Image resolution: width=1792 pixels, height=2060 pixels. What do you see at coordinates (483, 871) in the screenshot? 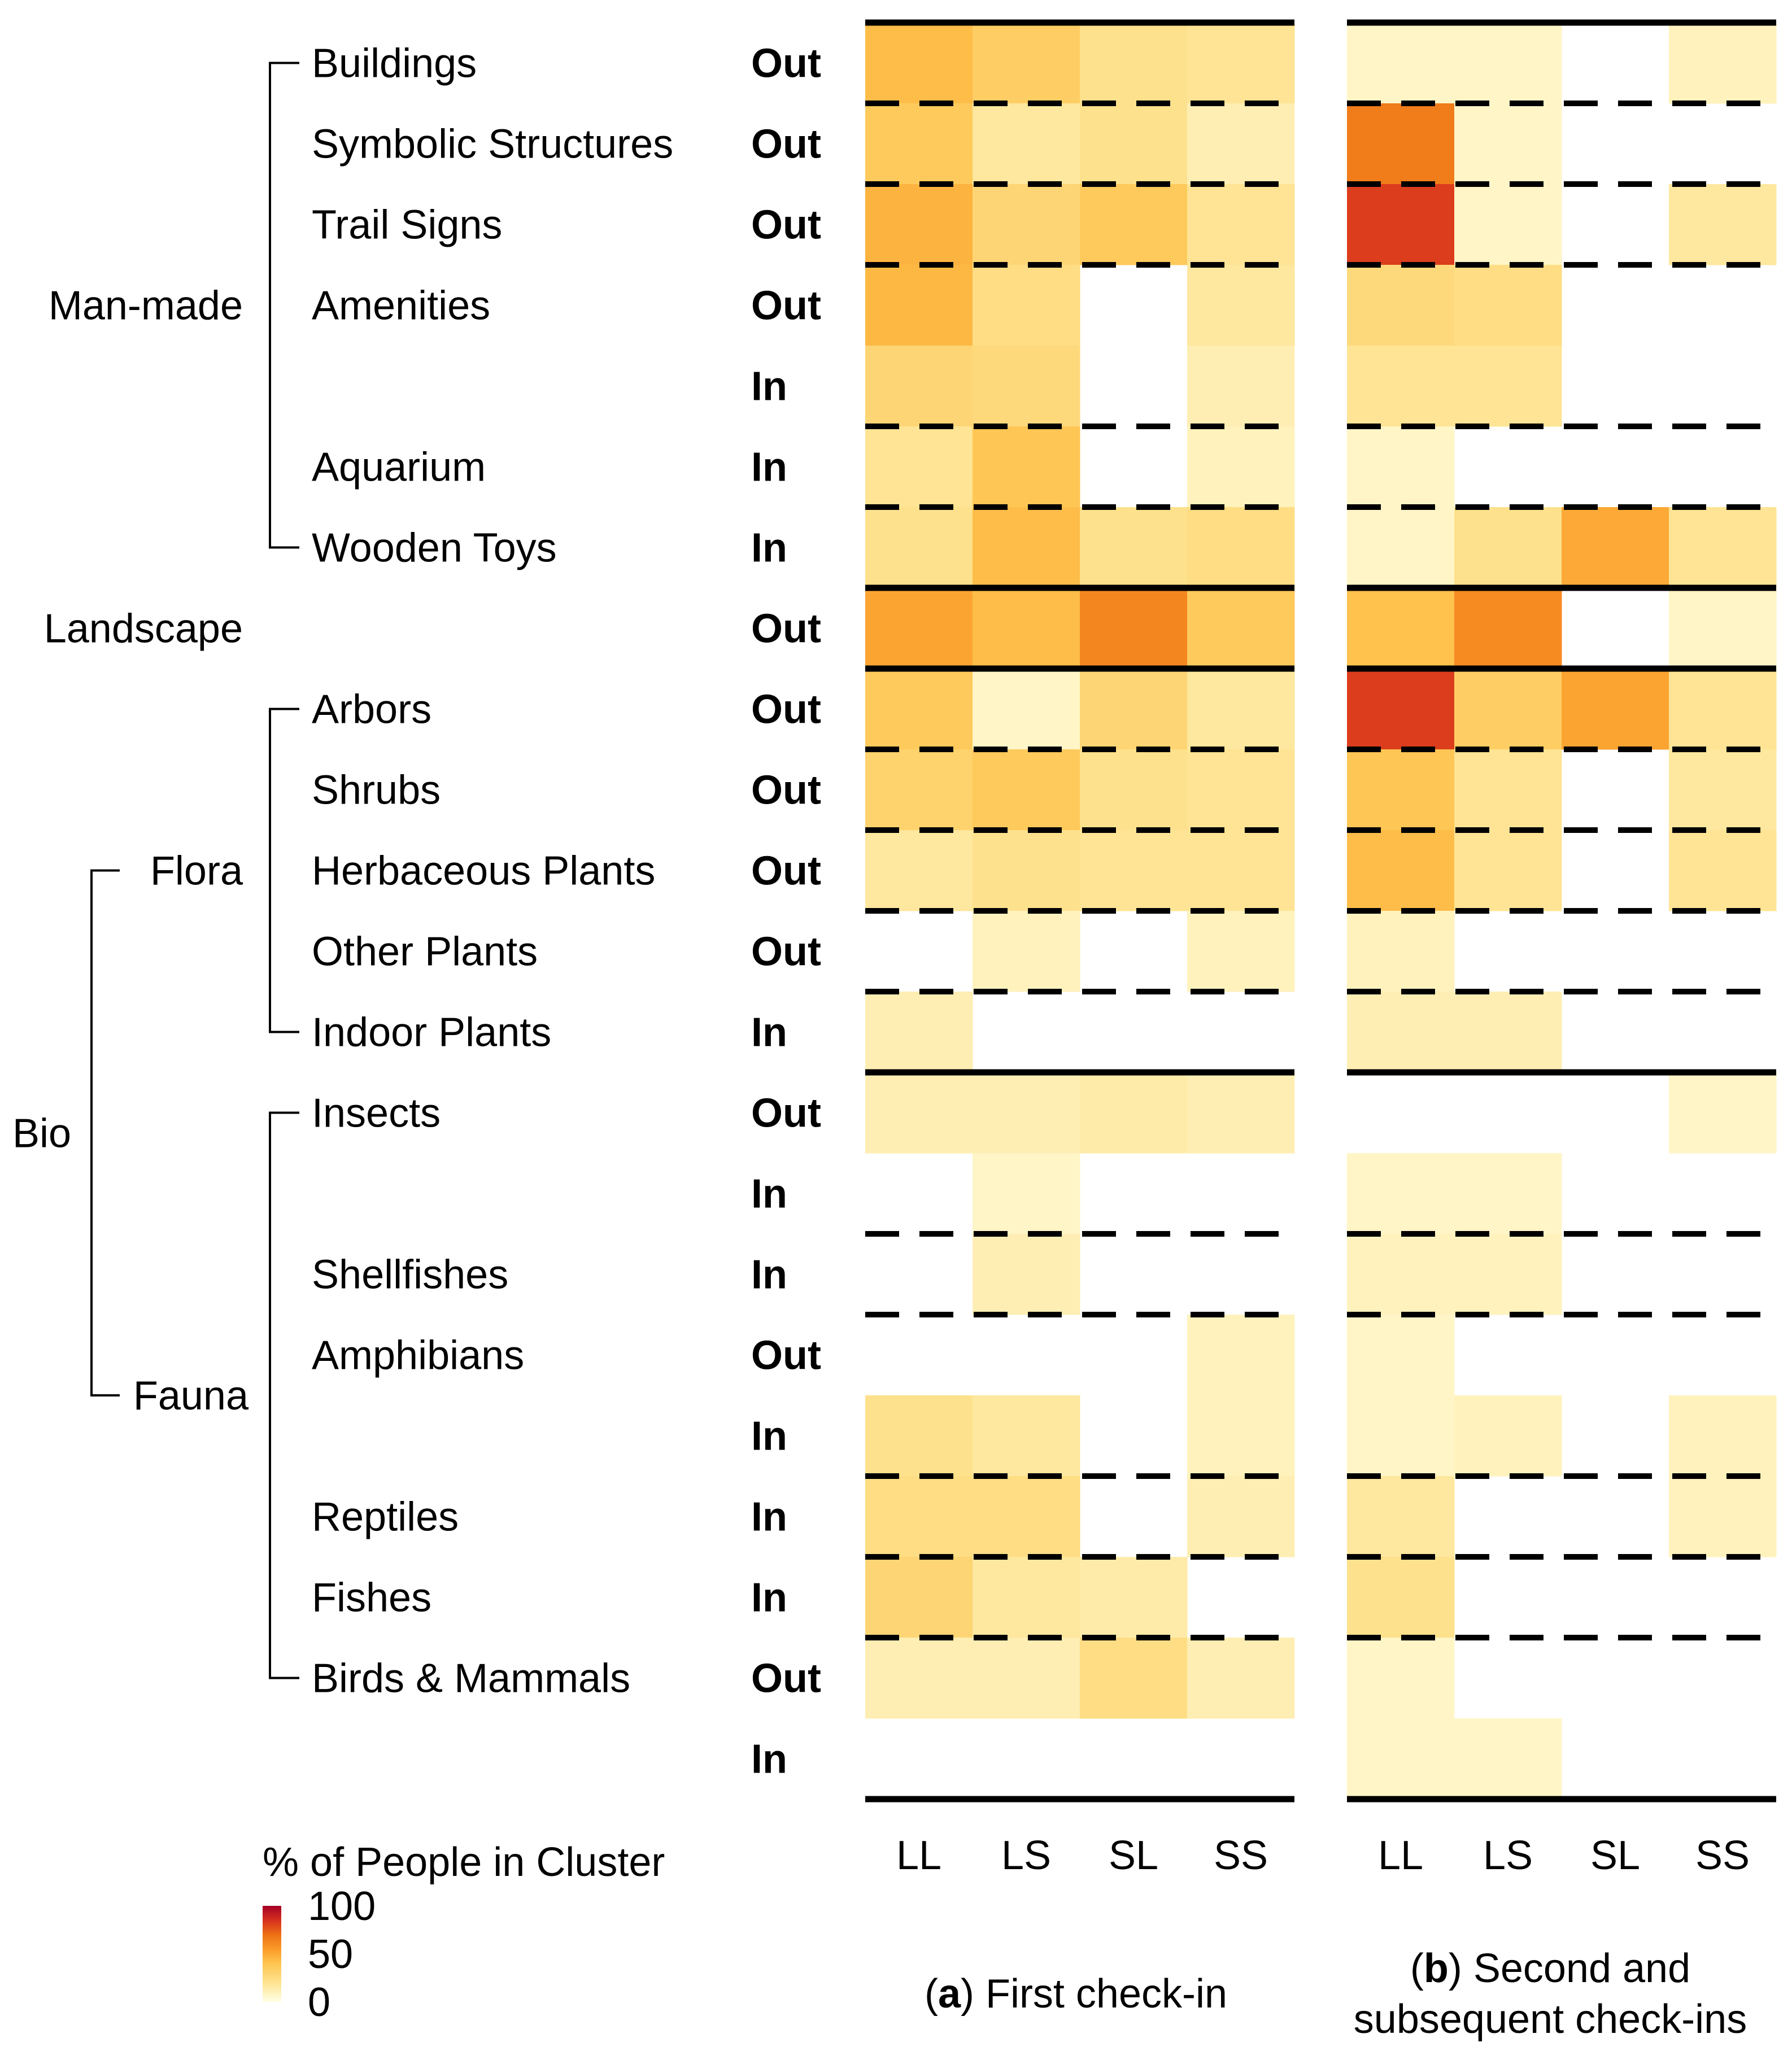
I see `row-label-10: Herbaceous Plants` at bounding box center [483, 871].